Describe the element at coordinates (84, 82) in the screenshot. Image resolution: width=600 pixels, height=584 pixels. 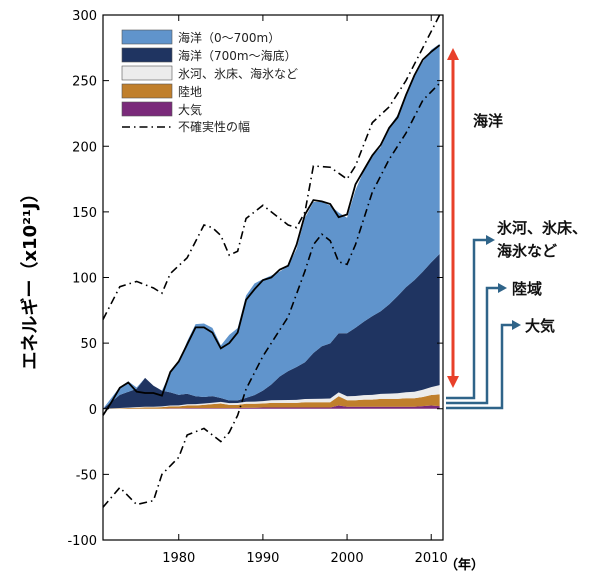
I see `y-tick-label: 250` at that location.